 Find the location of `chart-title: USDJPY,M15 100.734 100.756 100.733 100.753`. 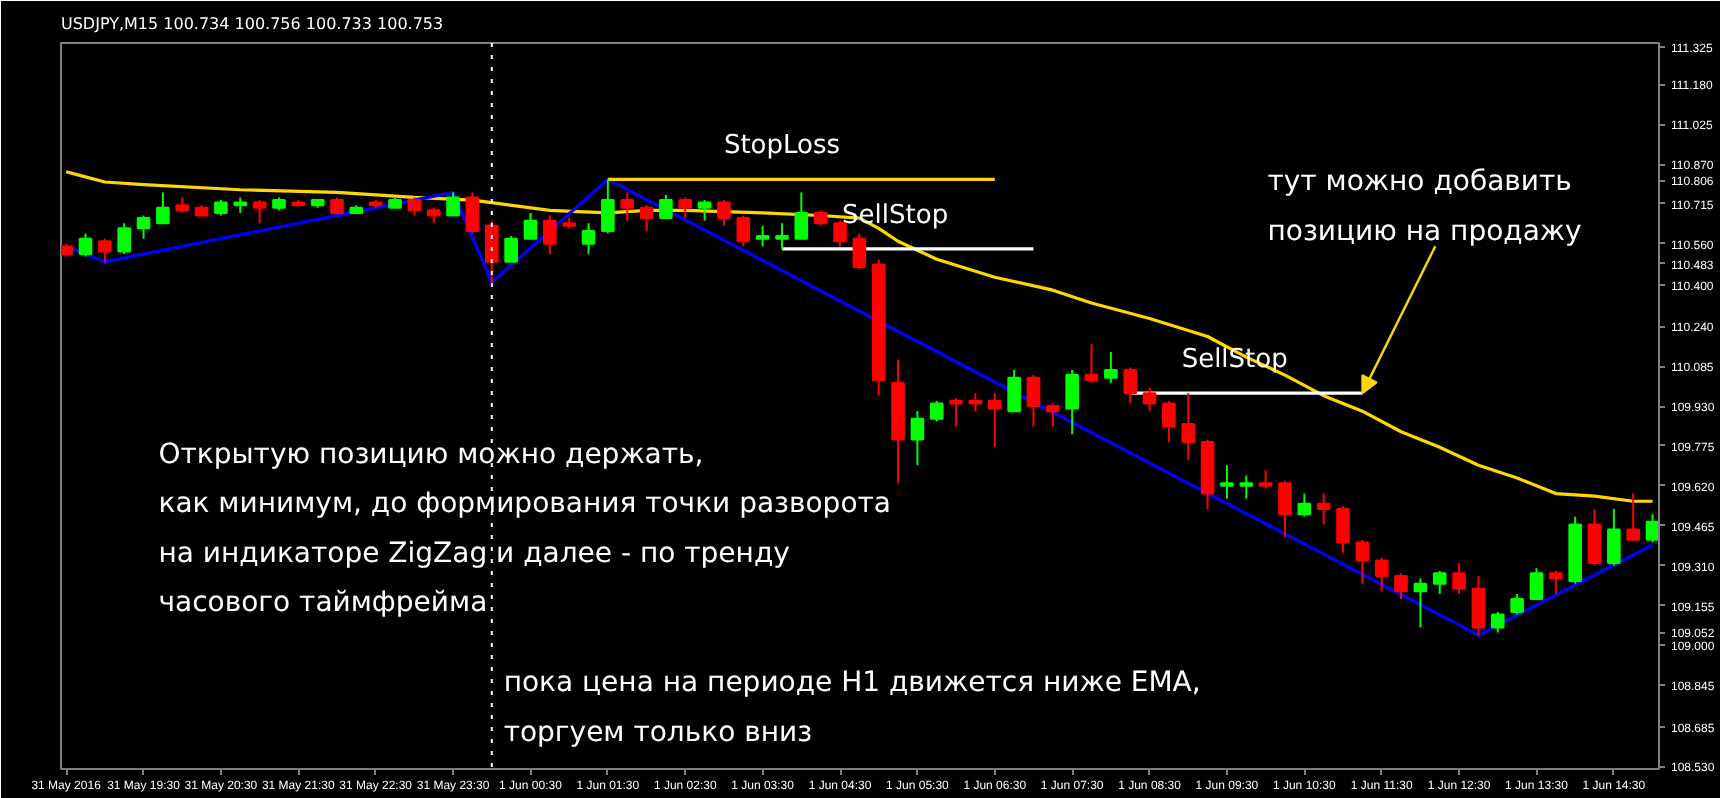

chart-title: USDJPY,M15 100.734 100.756 100.733 100.753 is located at coordinates (252, 24).